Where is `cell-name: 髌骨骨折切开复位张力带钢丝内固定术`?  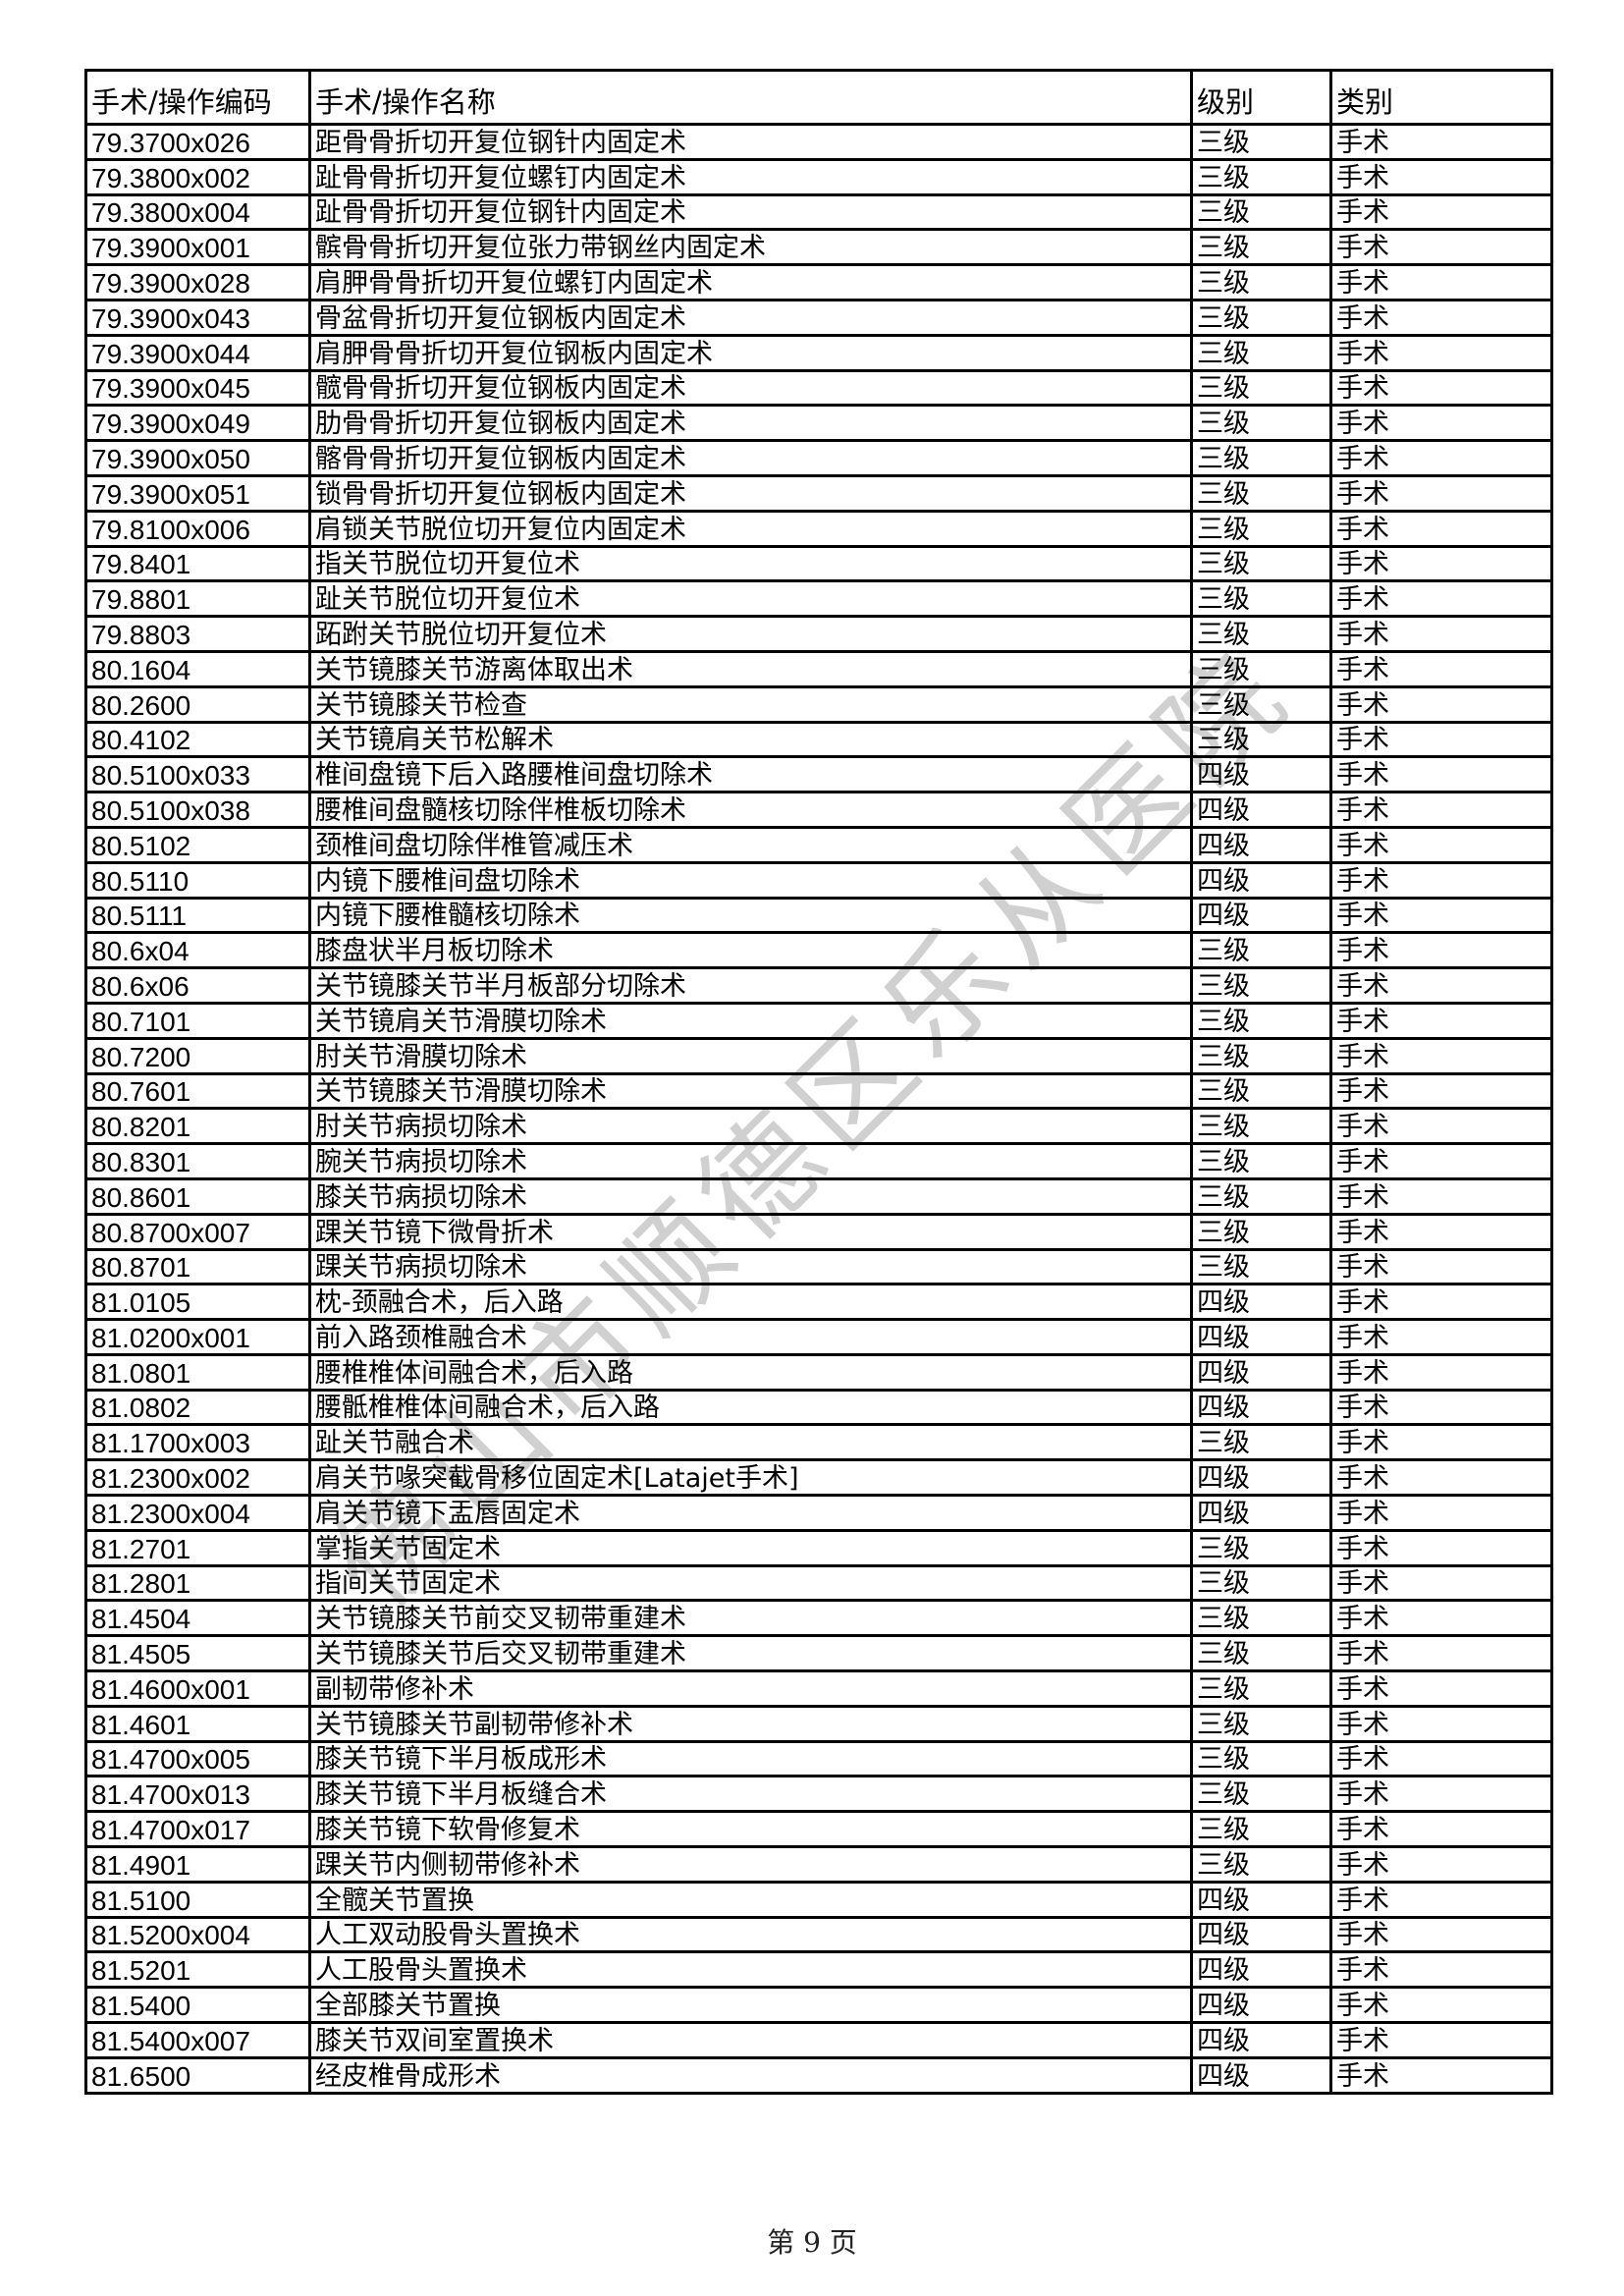 cell-name: 髌骨骨折切开复位张力带钢丝内固定术 is located at coordinates (750, 247).